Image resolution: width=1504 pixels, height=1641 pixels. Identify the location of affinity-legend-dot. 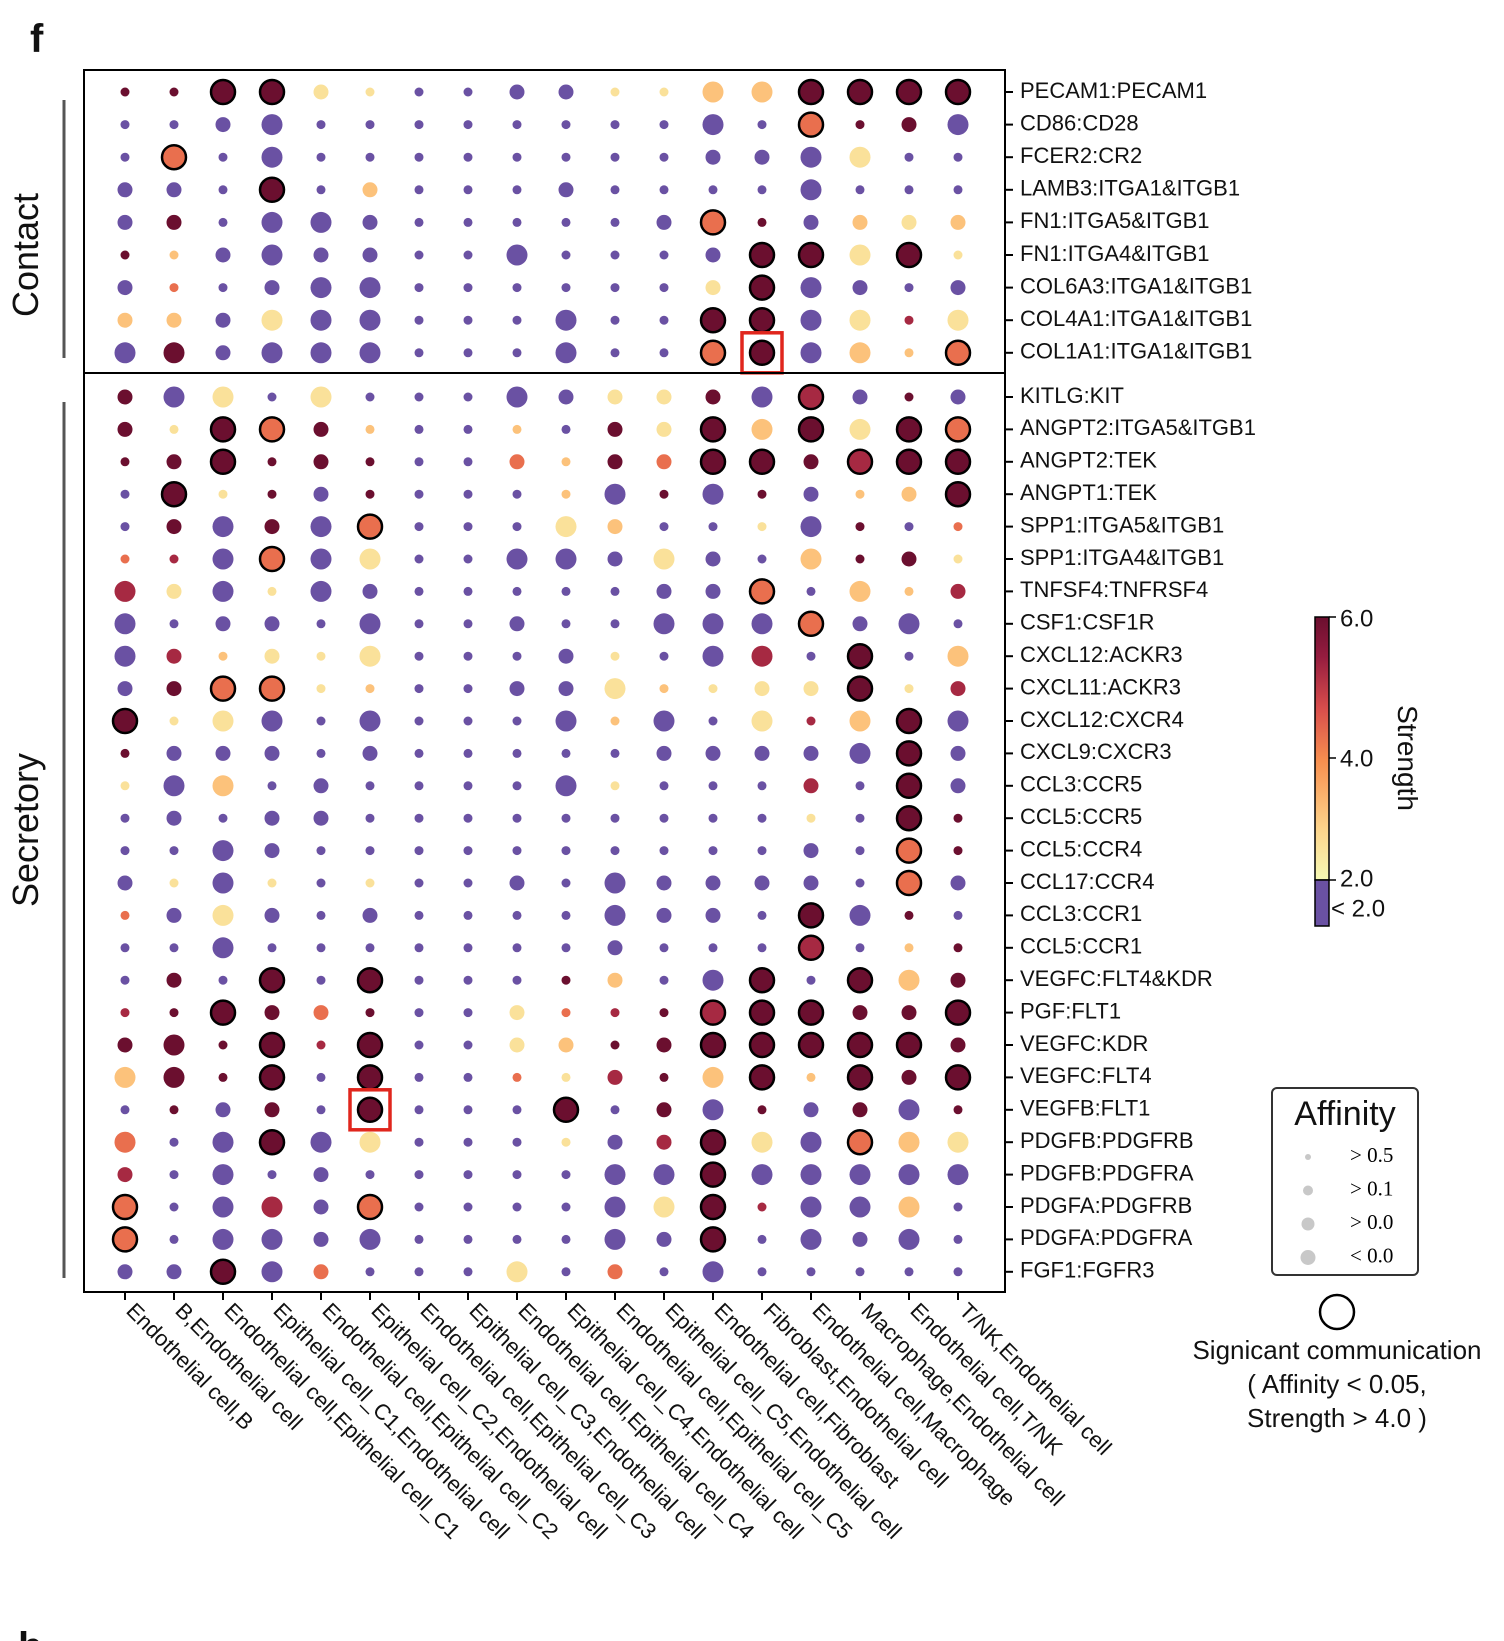
(1308, 1157).